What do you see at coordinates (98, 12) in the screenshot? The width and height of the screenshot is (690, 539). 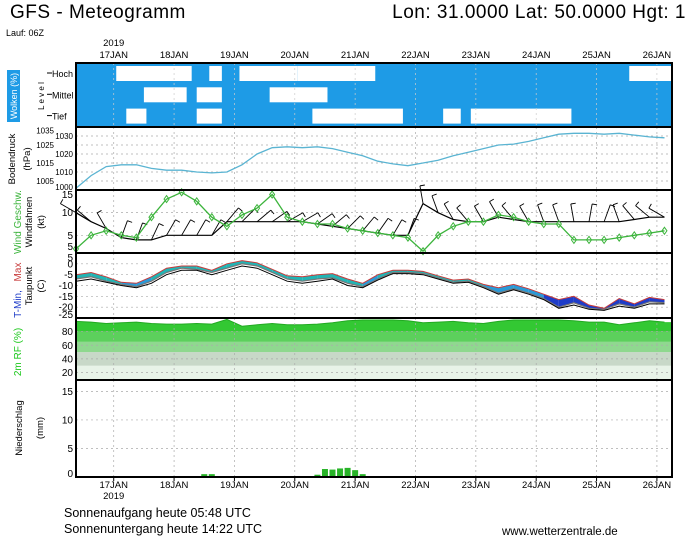 I see `chart-title: GFS - Meteogramm` at bounding box center [98, 12].